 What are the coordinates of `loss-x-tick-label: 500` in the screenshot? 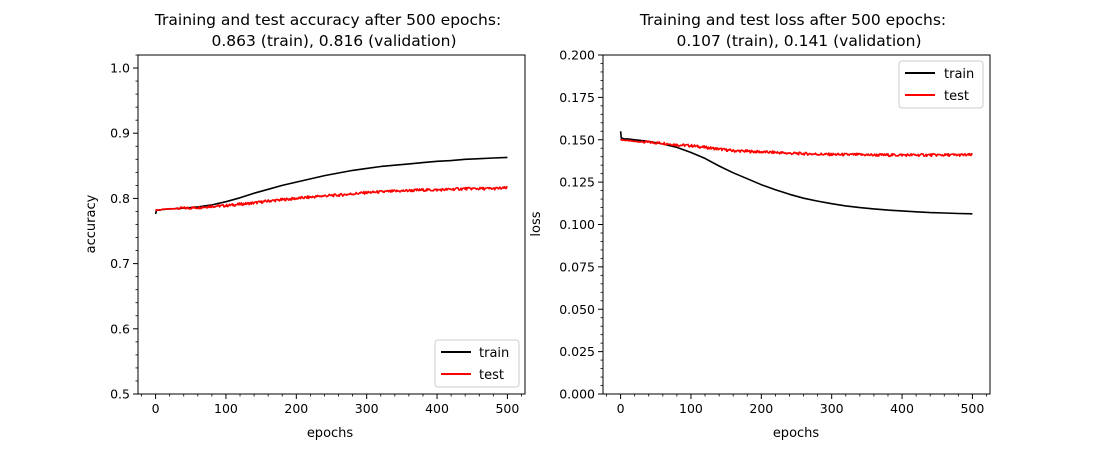 It's located at (972, 408).